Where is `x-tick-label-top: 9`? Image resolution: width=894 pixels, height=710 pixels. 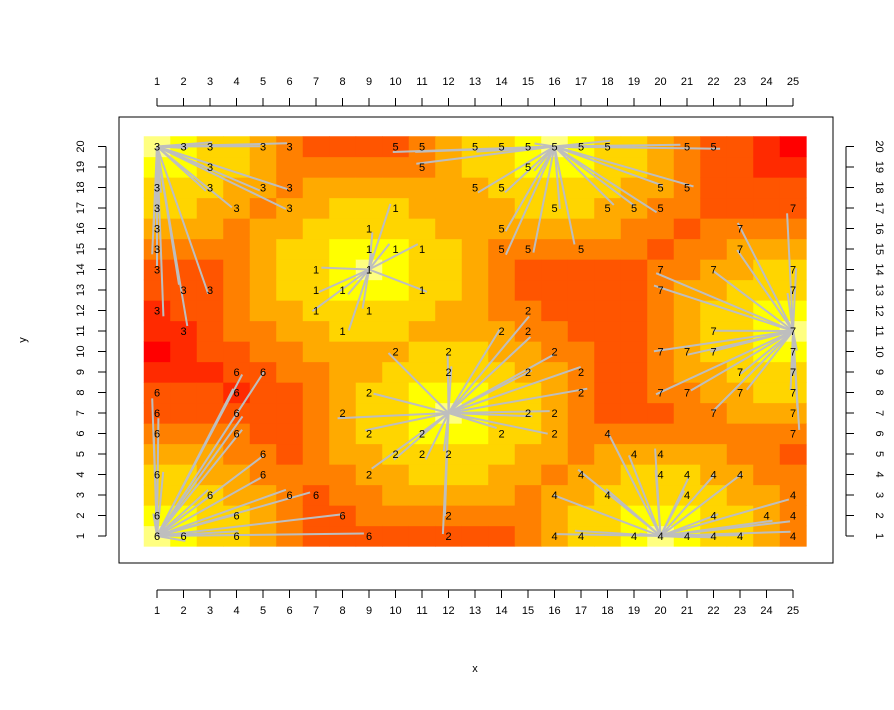 x-tick-label-top: 9 is located at coordinates (369, 82).